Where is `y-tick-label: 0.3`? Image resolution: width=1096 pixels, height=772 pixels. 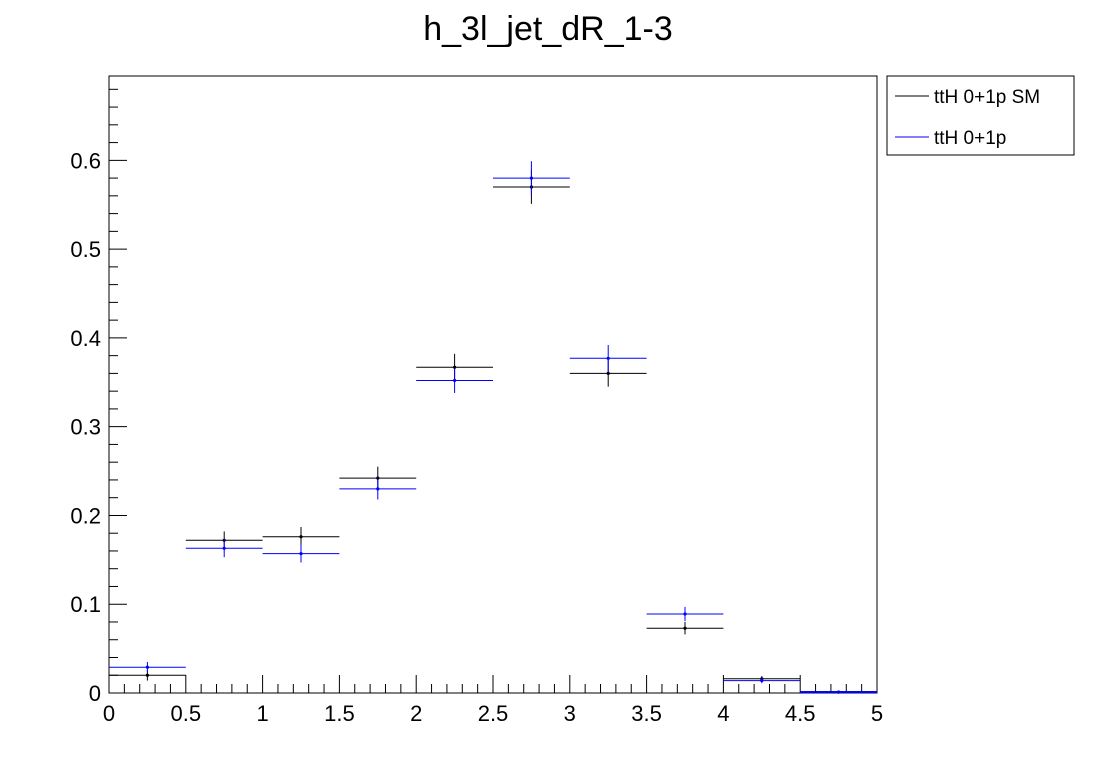 y-tick-label: 0.3 is located at coordinates (85, 427).